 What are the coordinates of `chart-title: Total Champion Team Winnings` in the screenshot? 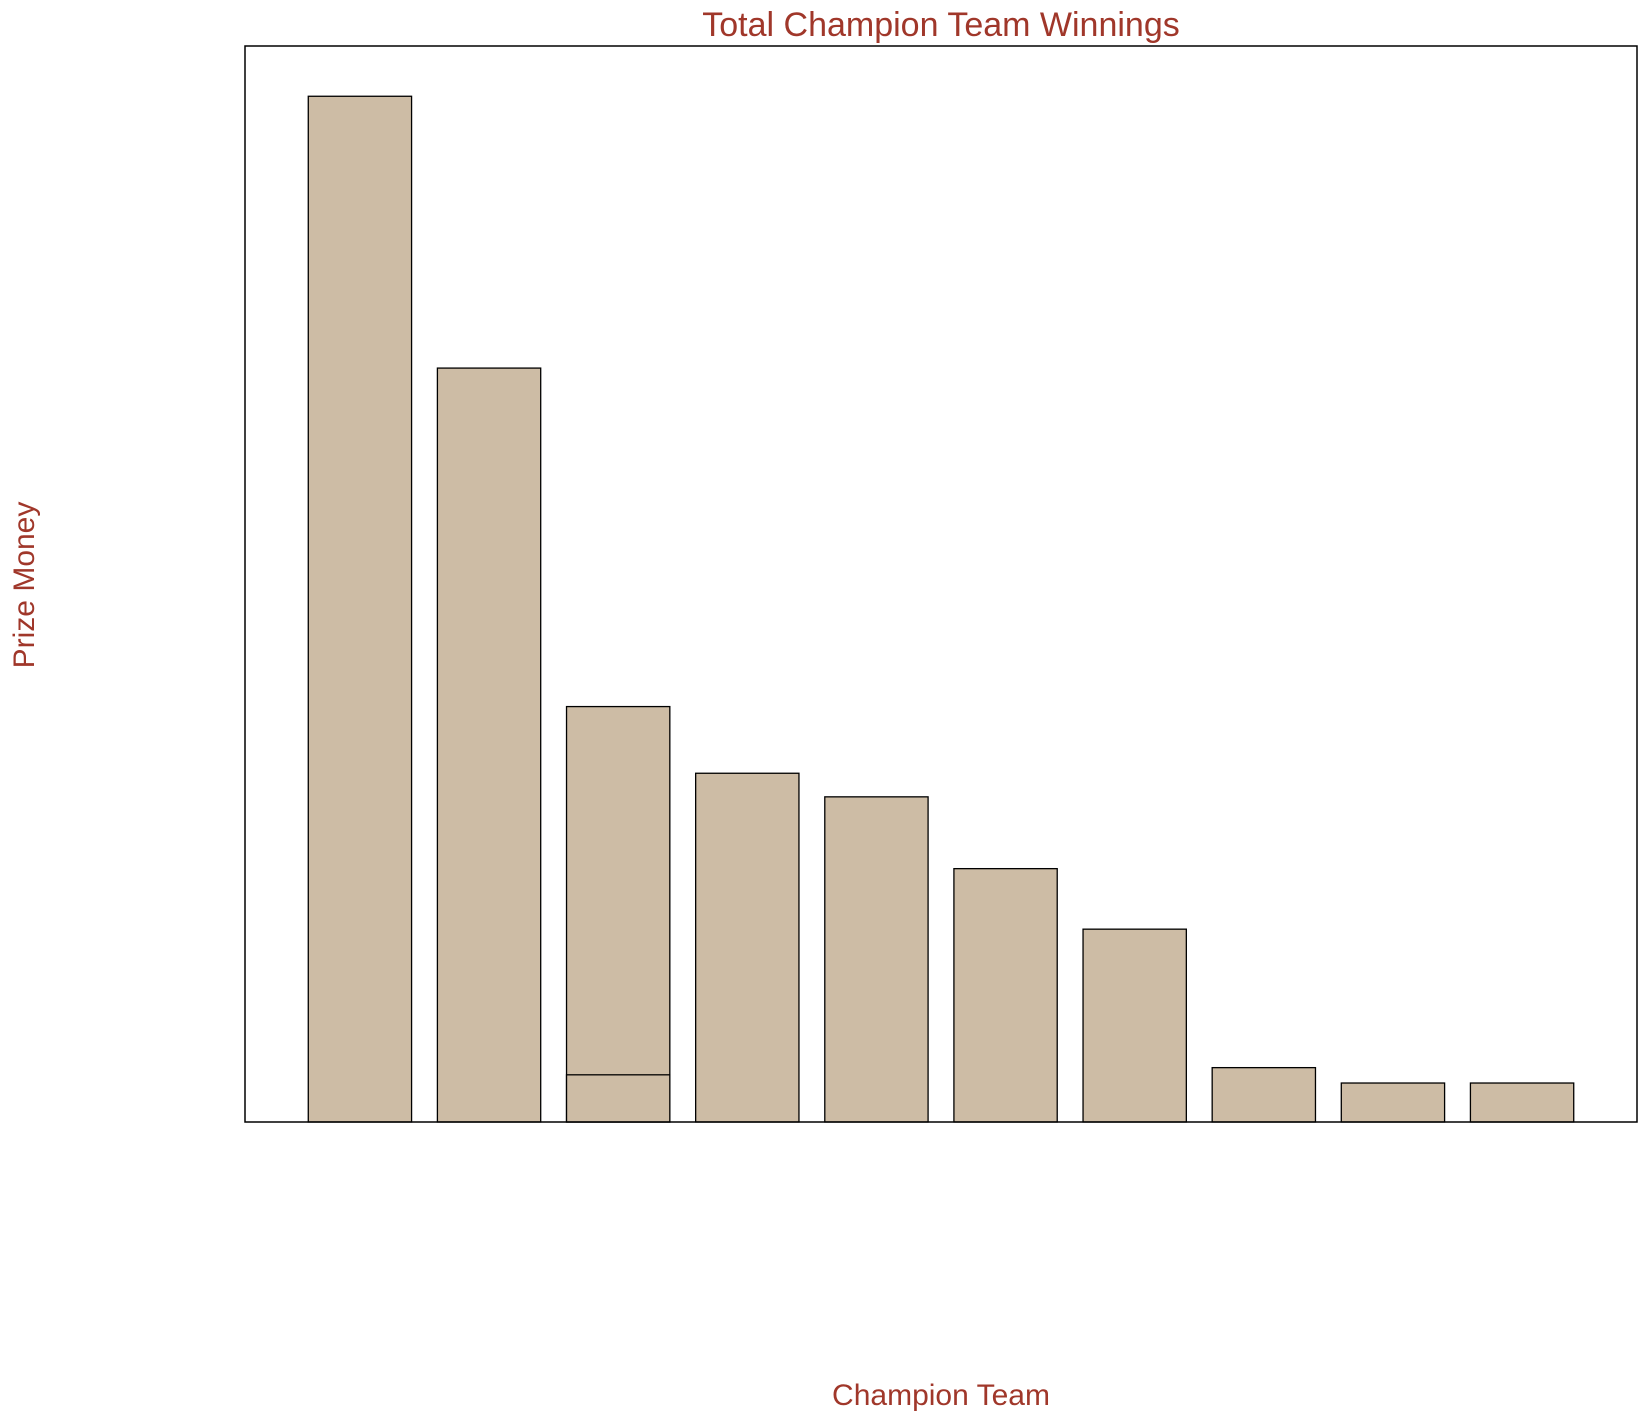 It's located at (941, 25).